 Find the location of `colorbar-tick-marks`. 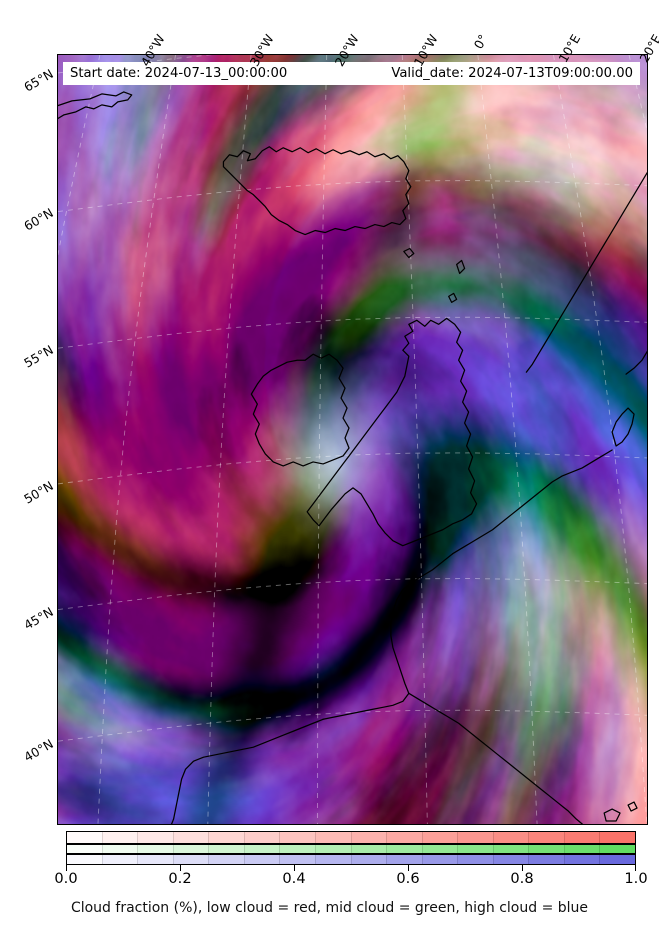

colorbar-tick-marks is located at coordinates (351, 868).